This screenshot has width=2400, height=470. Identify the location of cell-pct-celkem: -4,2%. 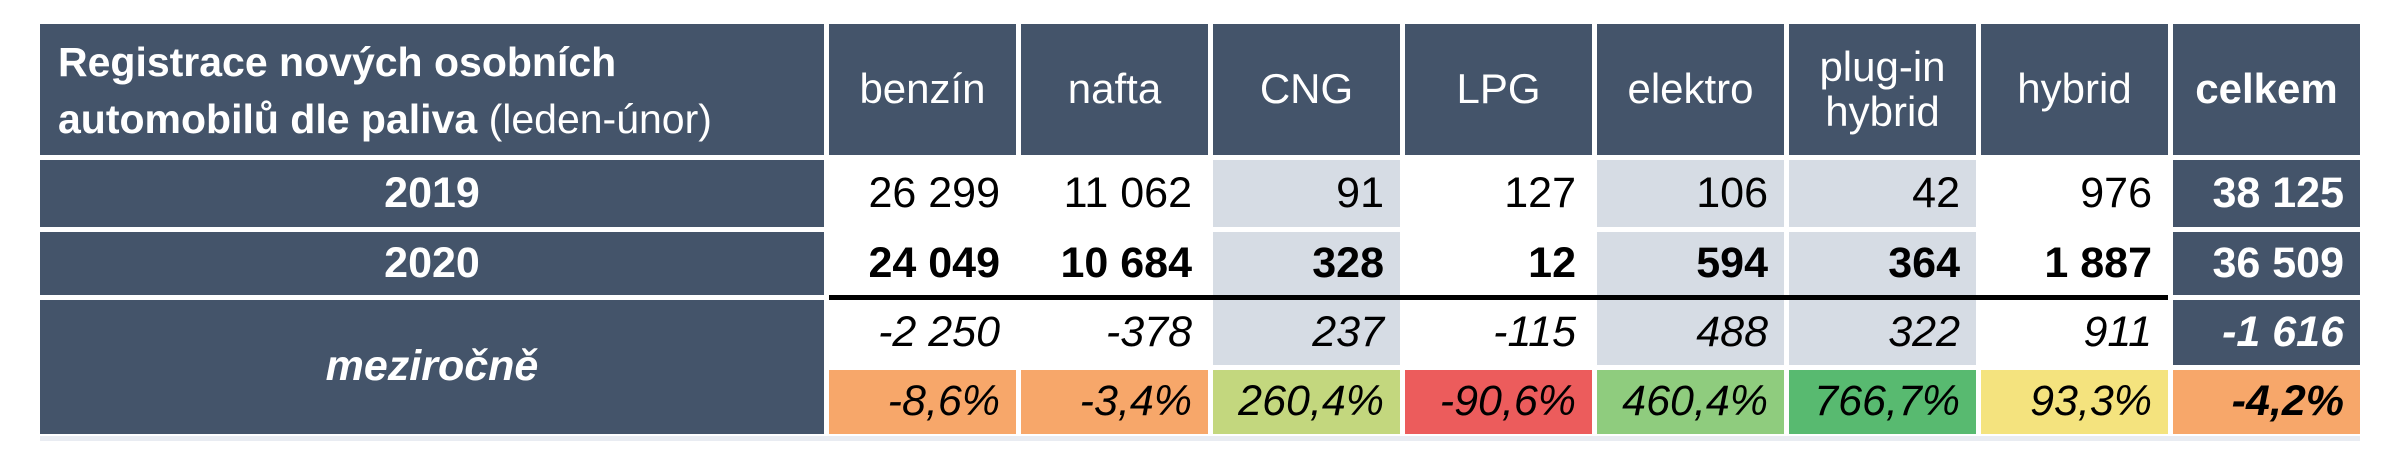
(2266, 402).